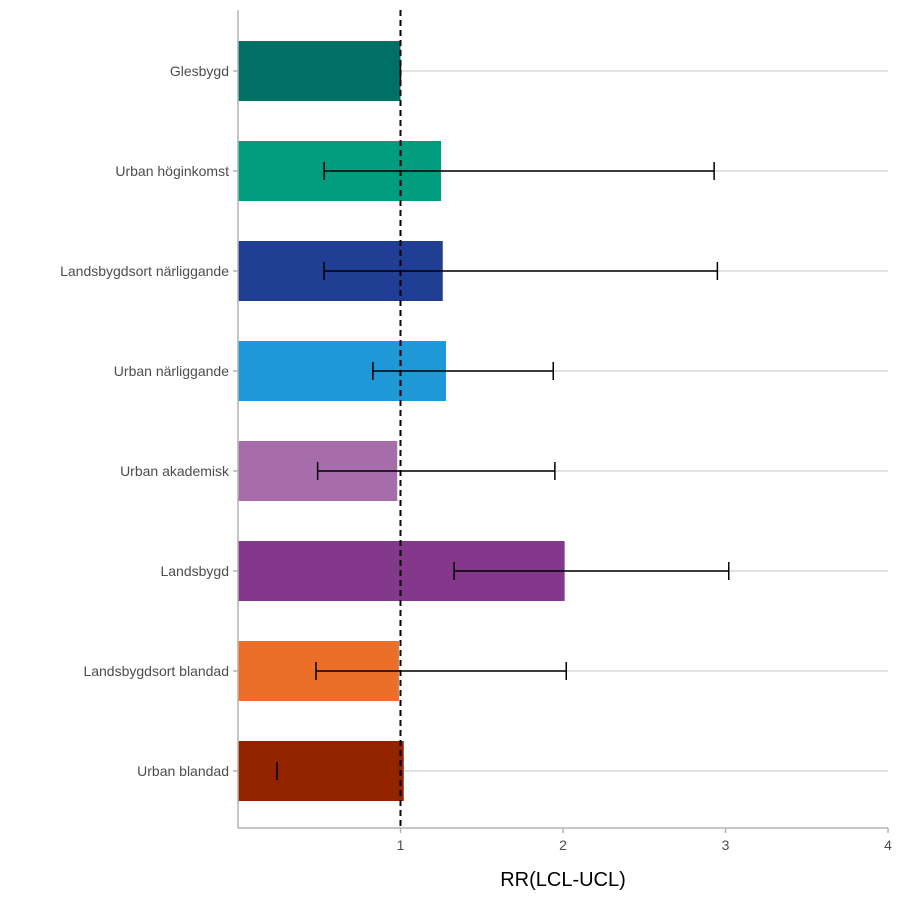 The image size is (900, 900). I want to click on x-tick-labels: 1 2 3 4, so click(645, 845).